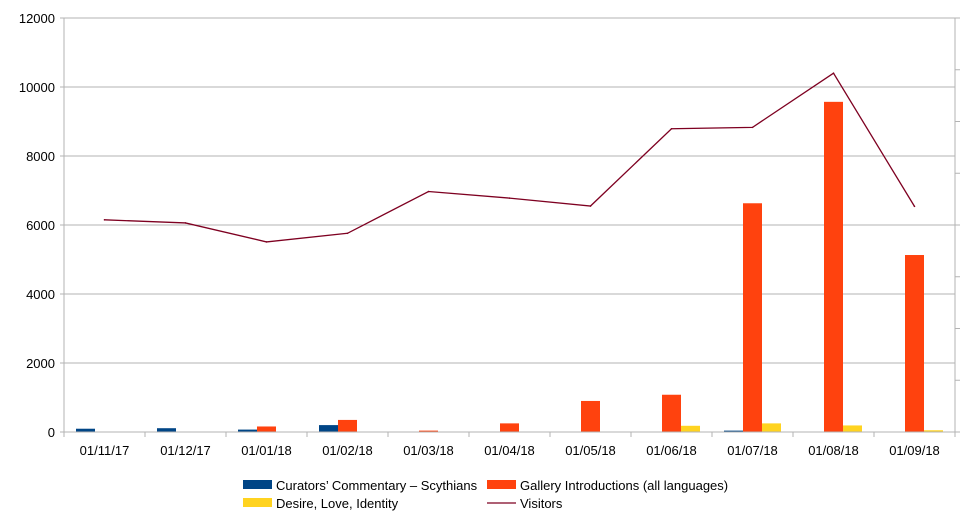 The width and height of the screenshot is (971, 515). What do you see at coordinates (957, 225) in the screenshot?
I see `secondary-y-axis` at bounding box center [957, 225].